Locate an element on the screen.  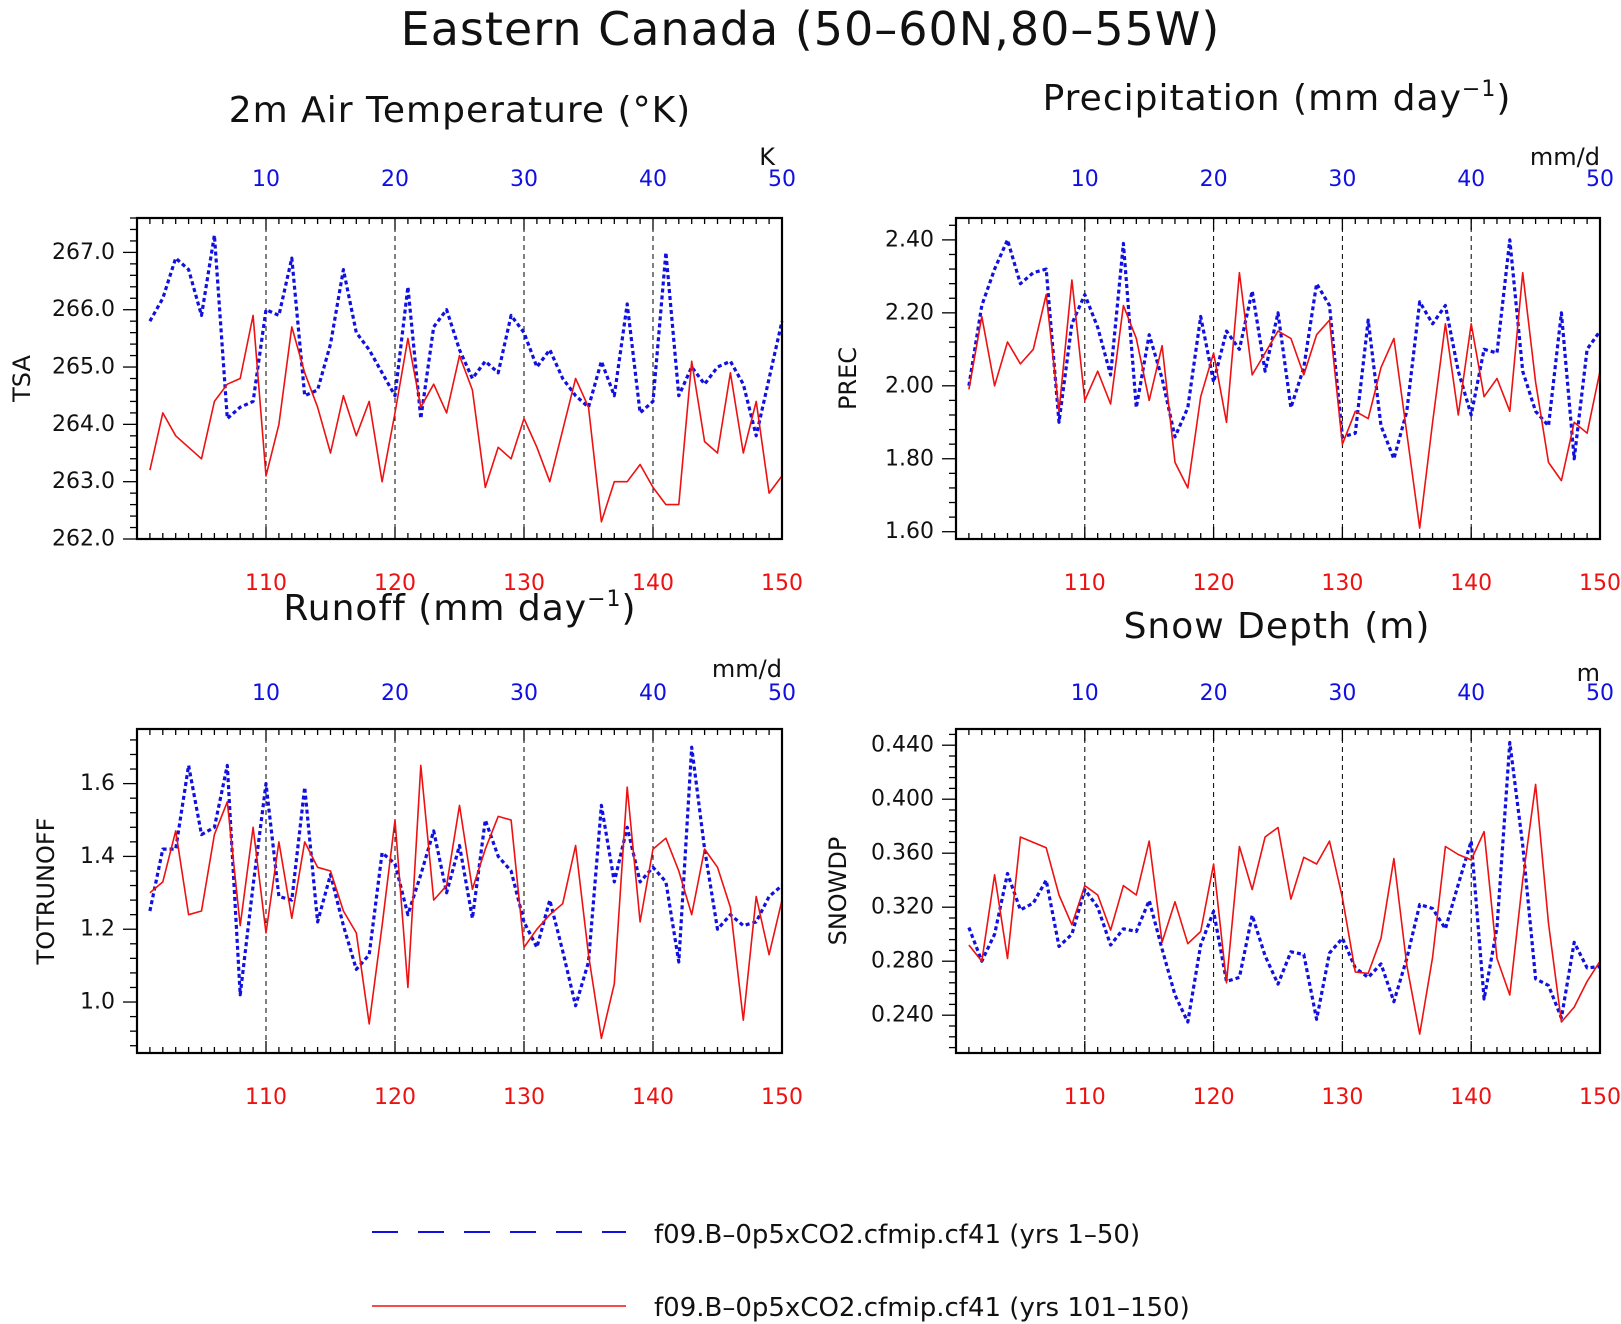
y-tick-label: 0.280 is located at coordinates (902, 961).